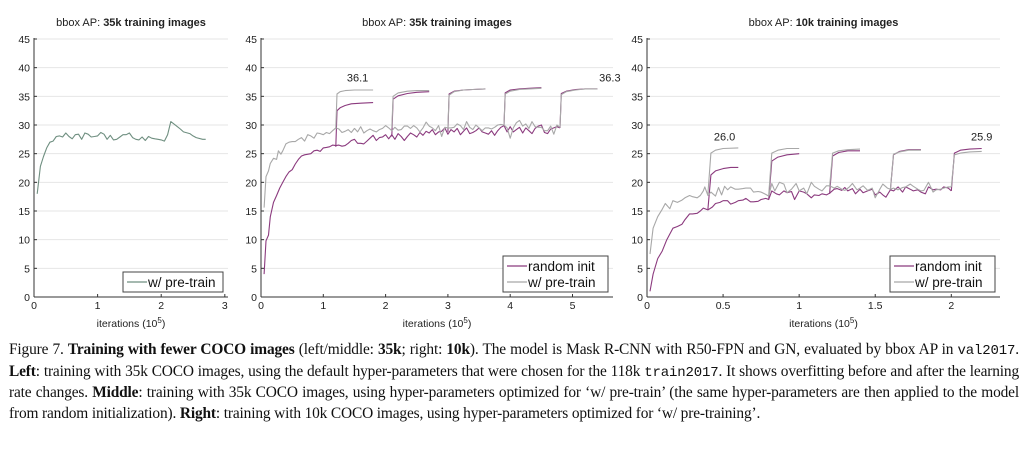 The image size is (1024, 461). I want to click on annotation-label: 26.0, so click(724, 137).